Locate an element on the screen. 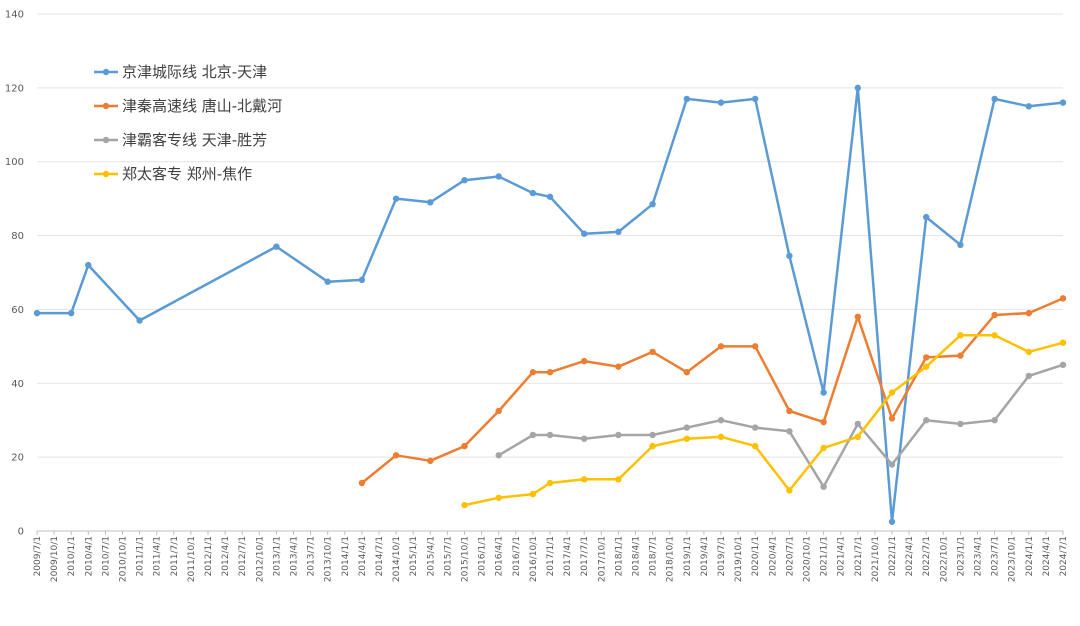 Image resolution: width=1080 pixels, height=626 pixels. x-tick-label: 2023/4/1 is located at coordinates (979, 556).